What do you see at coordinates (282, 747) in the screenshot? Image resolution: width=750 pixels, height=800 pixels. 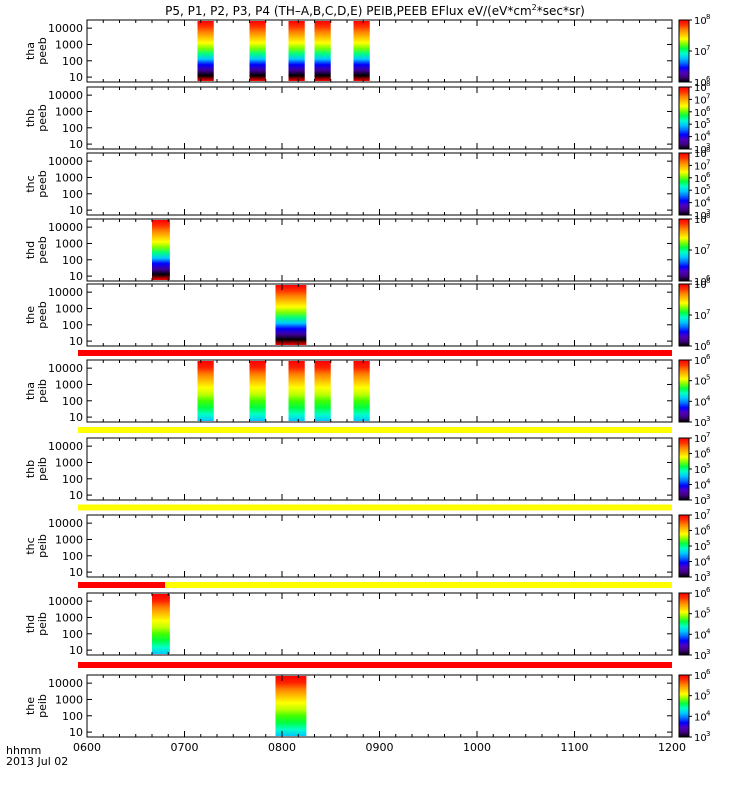 I see `x-tick-label: 0800` at bounding box center [282, 747].